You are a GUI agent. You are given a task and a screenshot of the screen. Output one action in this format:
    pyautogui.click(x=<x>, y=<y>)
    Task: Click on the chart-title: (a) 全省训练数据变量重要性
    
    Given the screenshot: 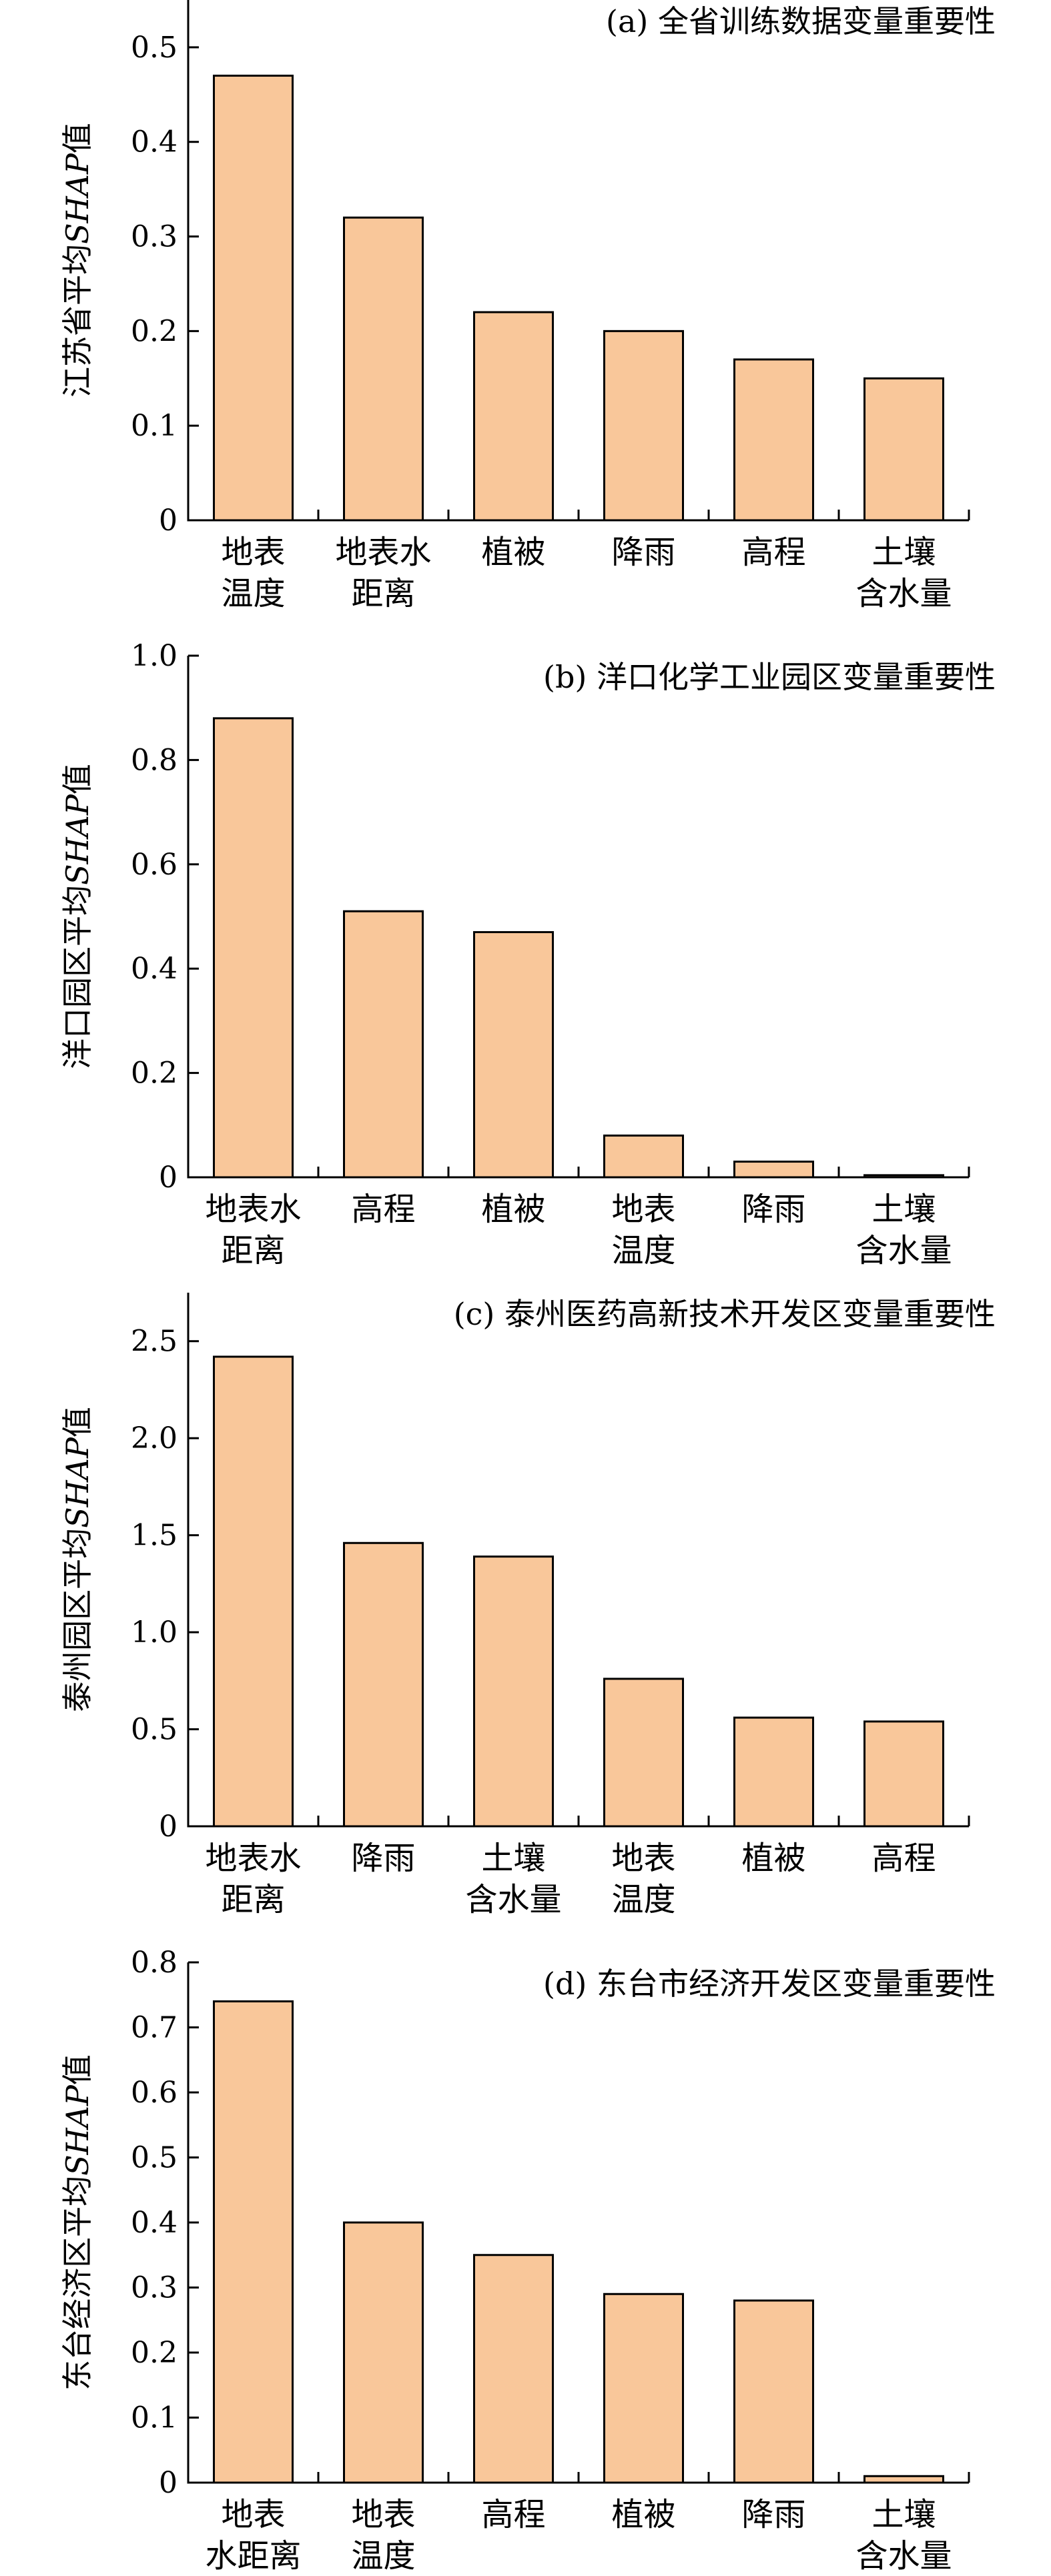 What is the action you would take?
    pyautogui.click(x=801, y=21)
    